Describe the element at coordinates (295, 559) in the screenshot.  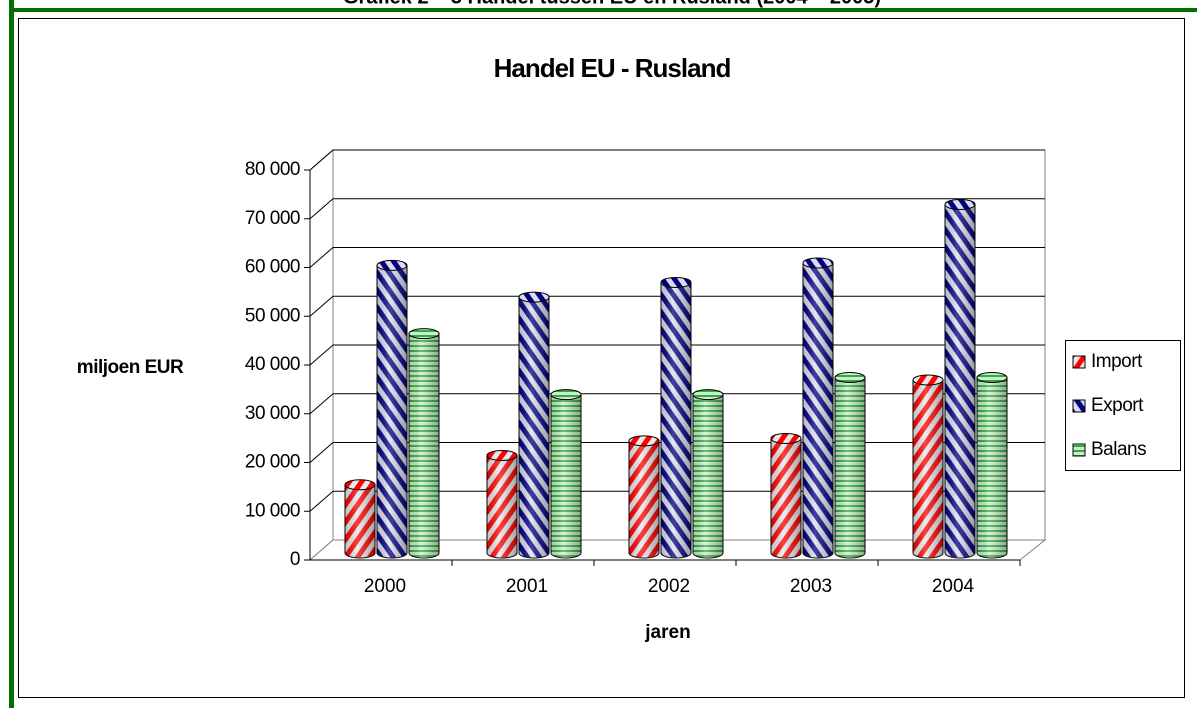
I see `y-tick-label: 0` at that location.